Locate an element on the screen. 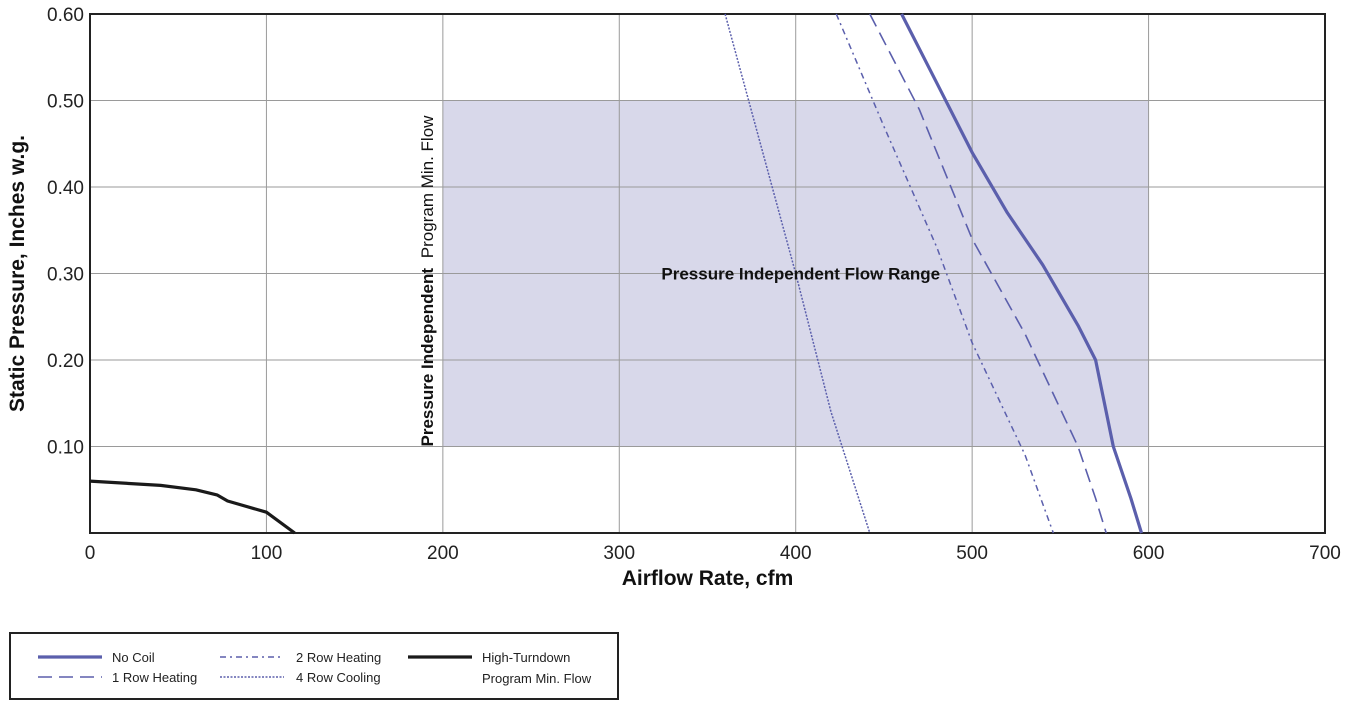 The width and height of the screenshot is (1350, 707). legend-label-2-row-heating: 2 Row Heating is located at coordinates (338, 657).